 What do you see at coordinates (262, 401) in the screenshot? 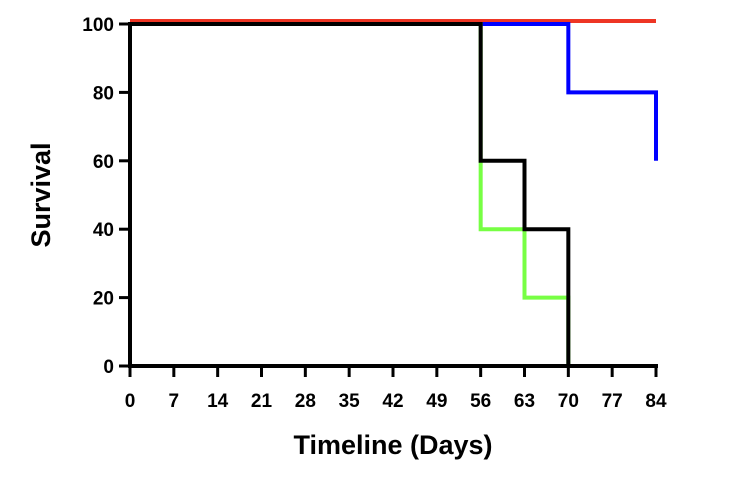
I see `x-tick-label: 21` at bounding box center [262, 401].